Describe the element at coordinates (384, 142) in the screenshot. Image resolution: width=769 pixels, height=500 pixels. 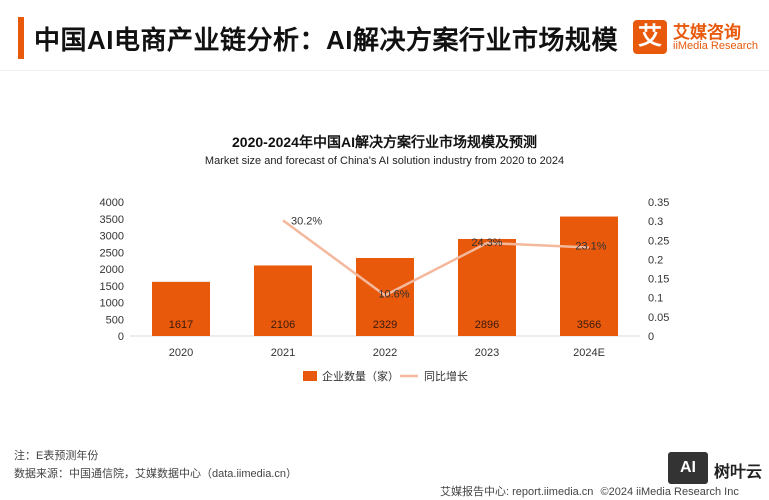
I see `chart-title: 2020-2024年中国AI解决方案行业市场规模及预测` at that location.